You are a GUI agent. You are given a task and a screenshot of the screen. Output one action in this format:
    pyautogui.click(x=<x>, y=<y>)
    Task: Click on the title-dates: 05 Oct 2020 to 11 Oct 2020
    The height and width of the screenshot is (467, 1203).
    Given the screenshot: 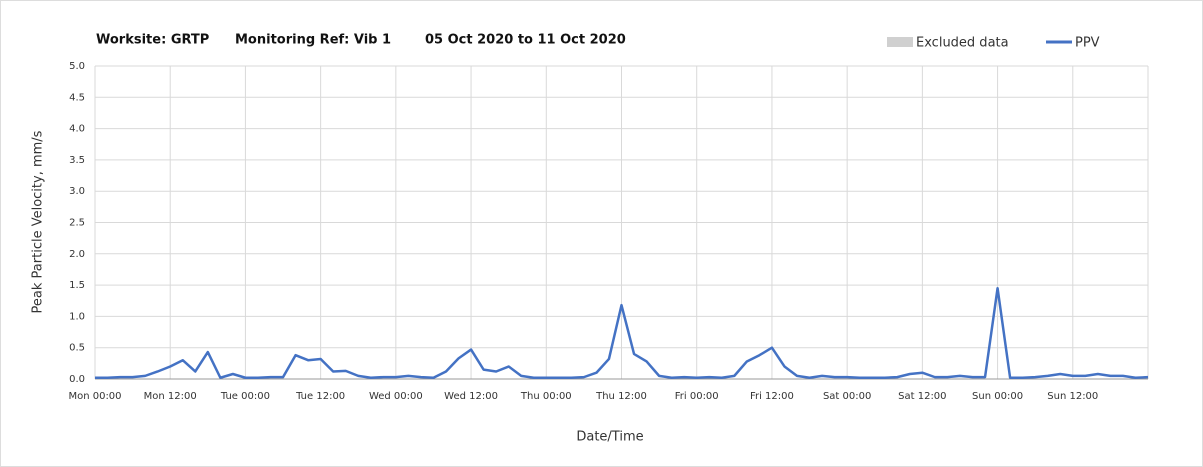 What is the action you would take?
    pyautogui.click(x=525, y=40)
    